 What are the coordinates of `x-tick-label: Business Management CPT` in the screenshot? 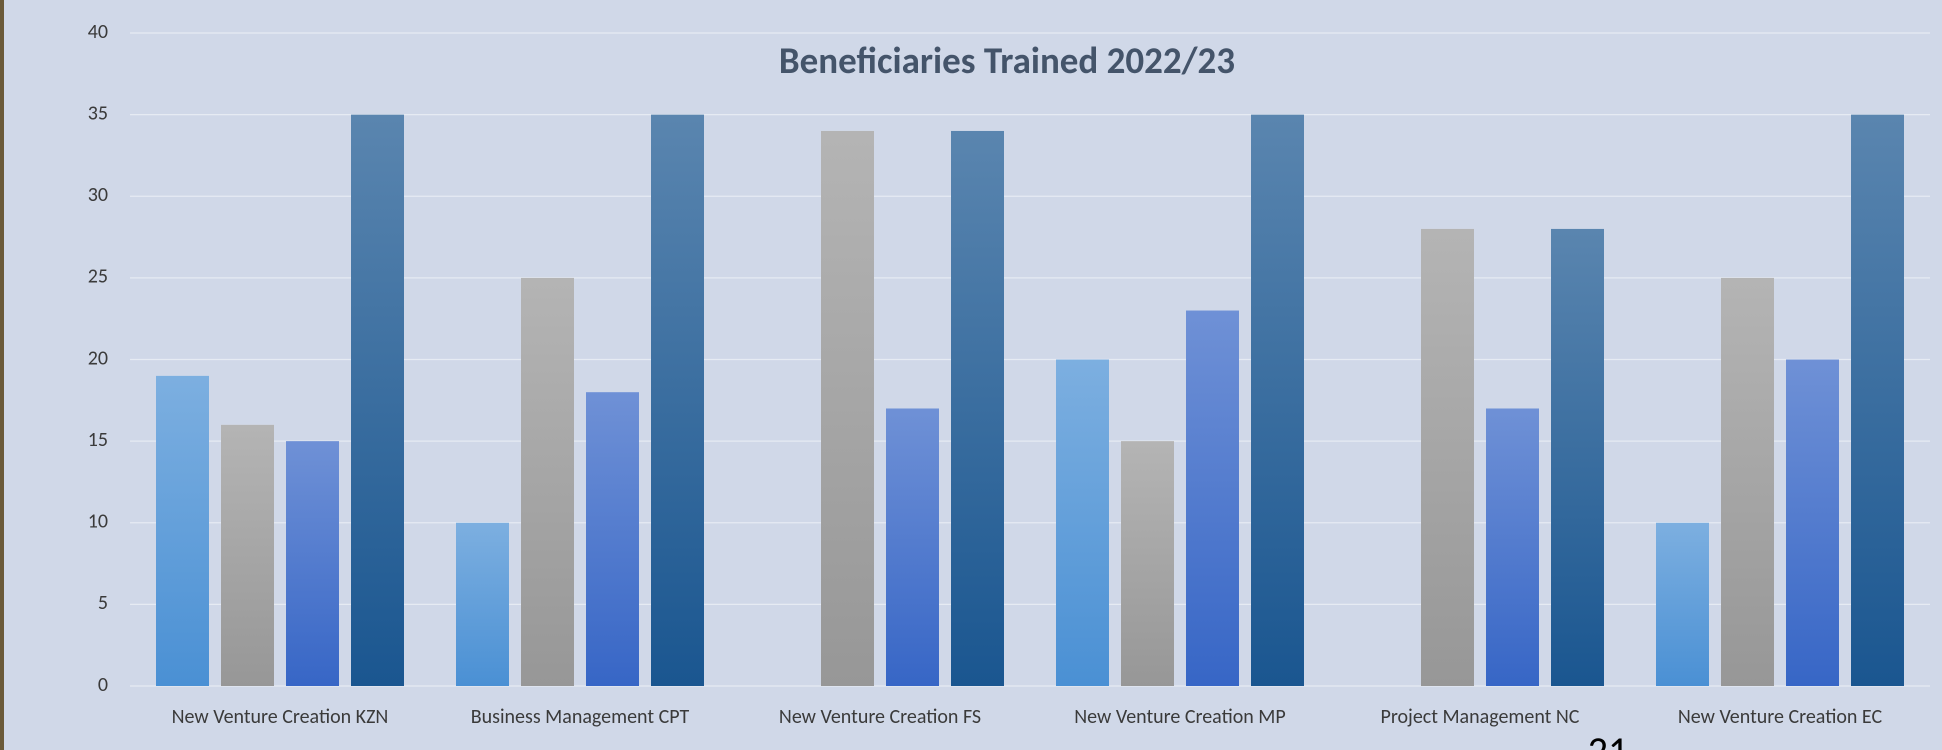 It's located at (580, 717).